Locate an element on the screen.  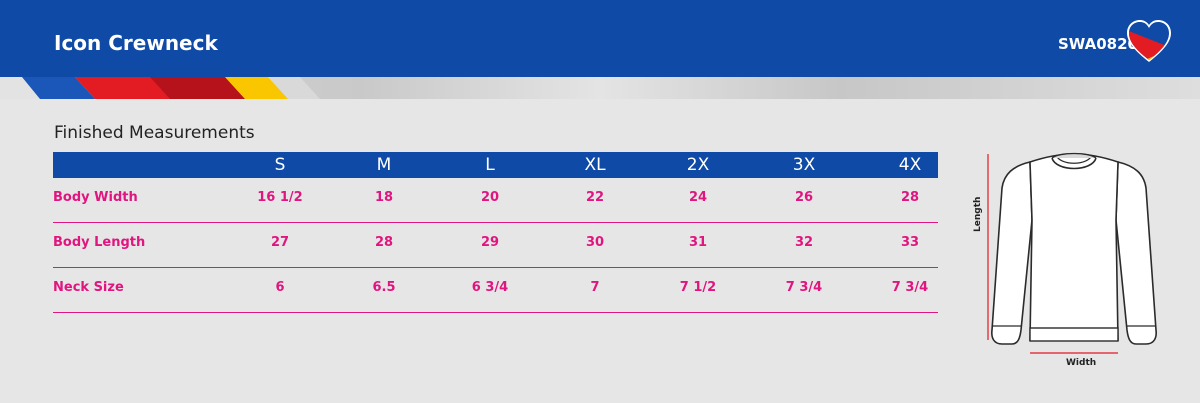
size-header: 3X is located at coordinates (804, 165).